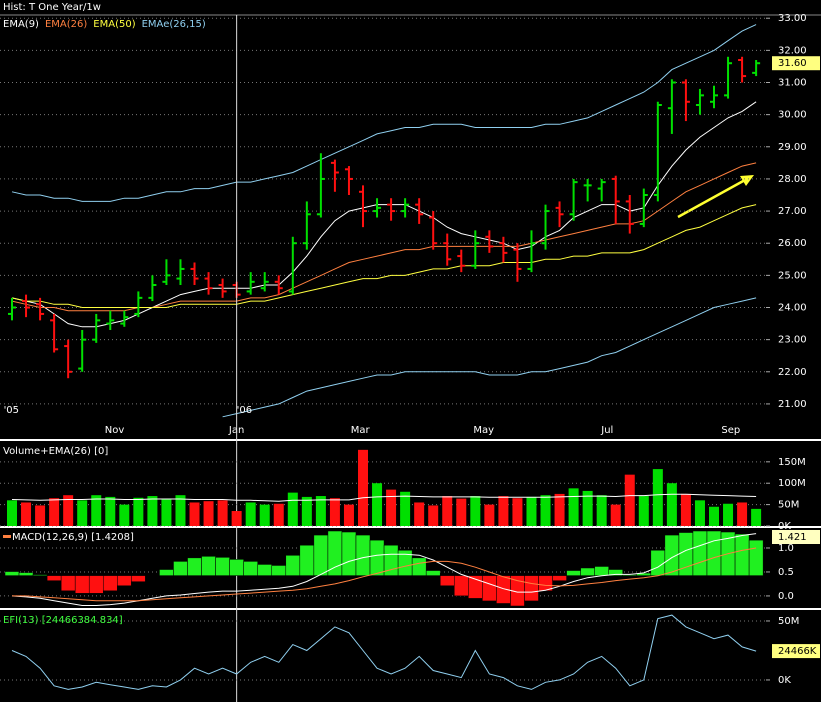 The image size is (821, 702). I want to click on legend-swatch, so click(7, 536).